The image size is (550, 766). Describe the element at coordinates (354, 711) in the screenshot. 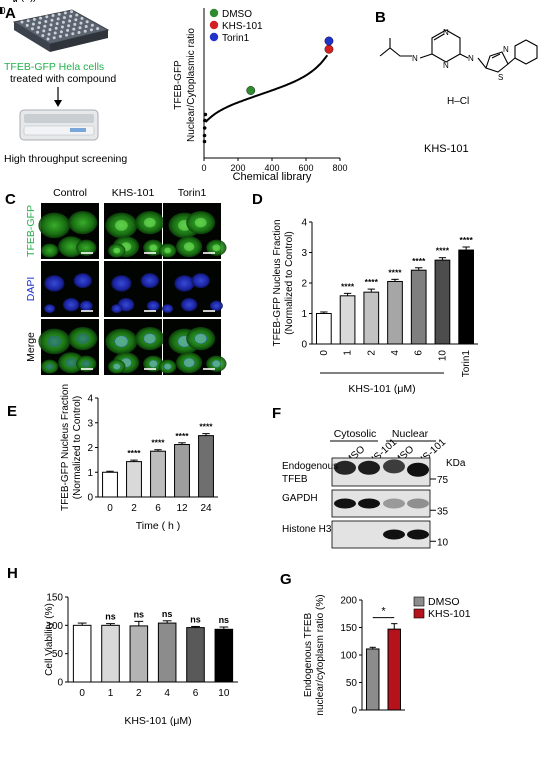

I see `y-tick-label: 0` at that location.